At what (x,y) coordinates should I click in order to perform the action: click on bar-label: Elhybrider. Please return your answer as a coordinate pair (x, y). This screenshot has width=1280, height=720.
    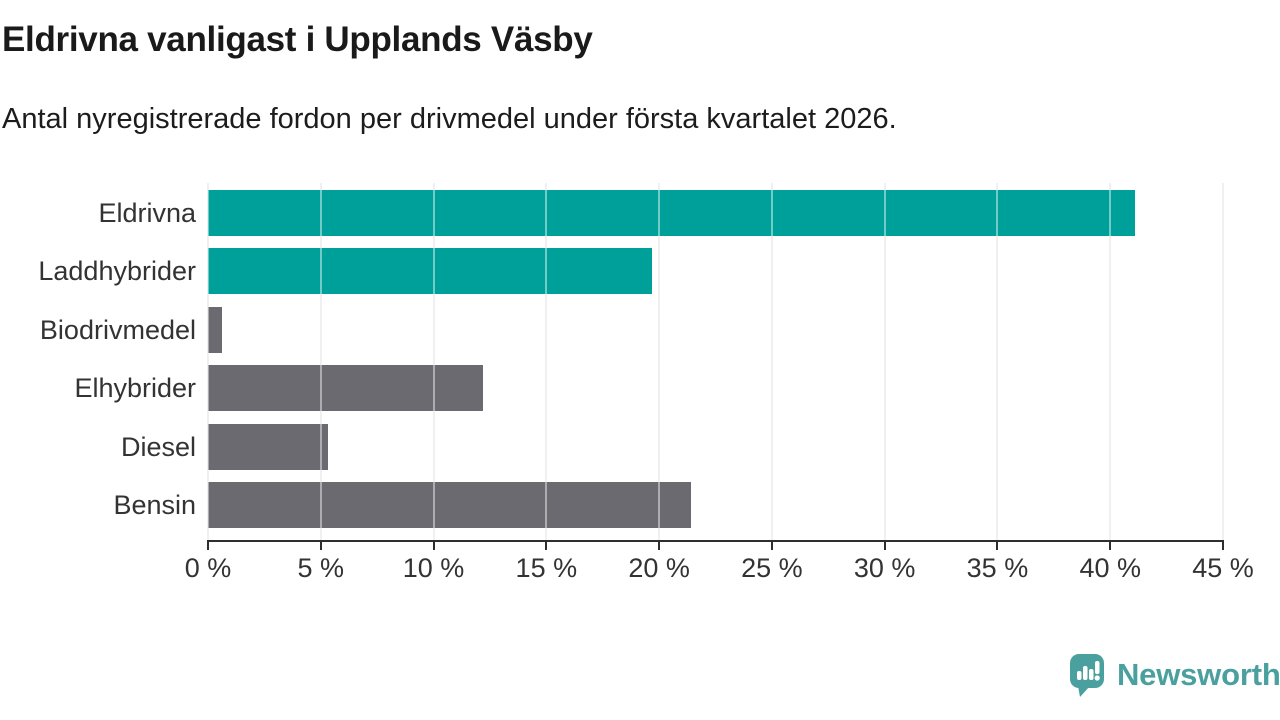
    Looking at the image, I should click on (135, 388).